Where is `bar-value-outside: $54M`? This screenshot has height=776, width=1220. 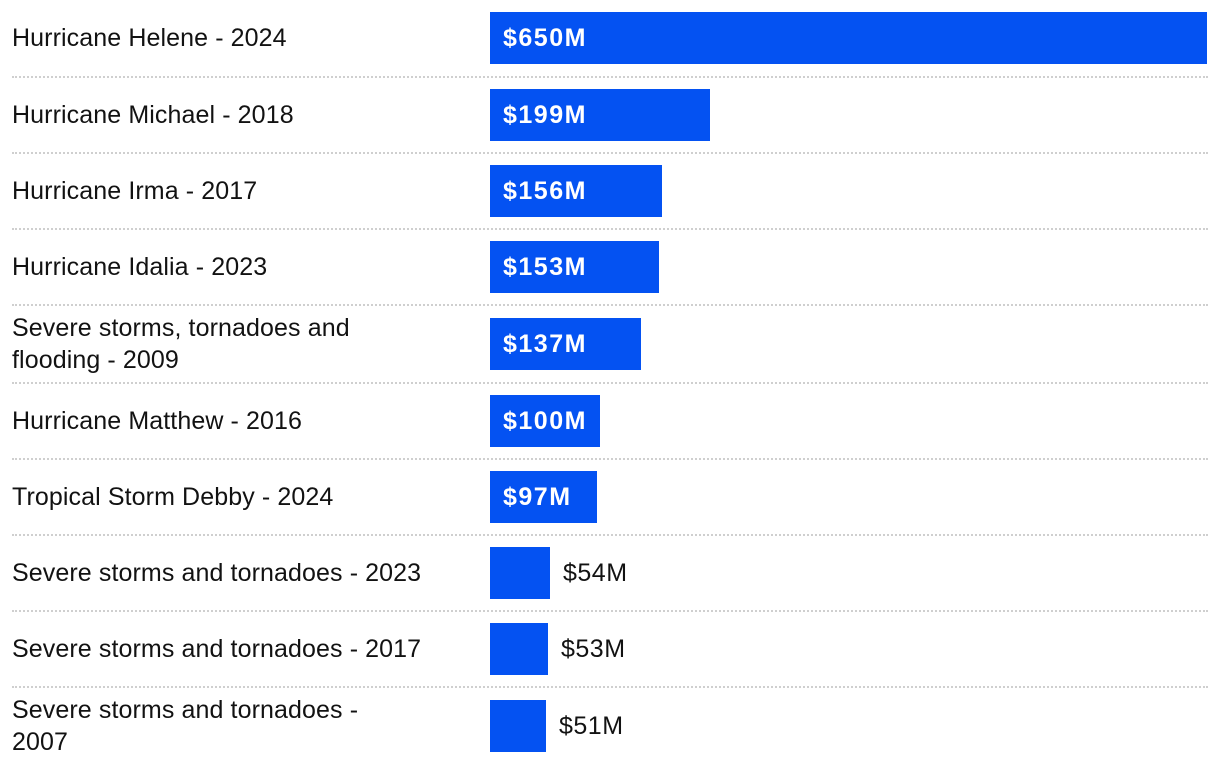
bar-value-outside: $54M is located at coordinates (595, 572).